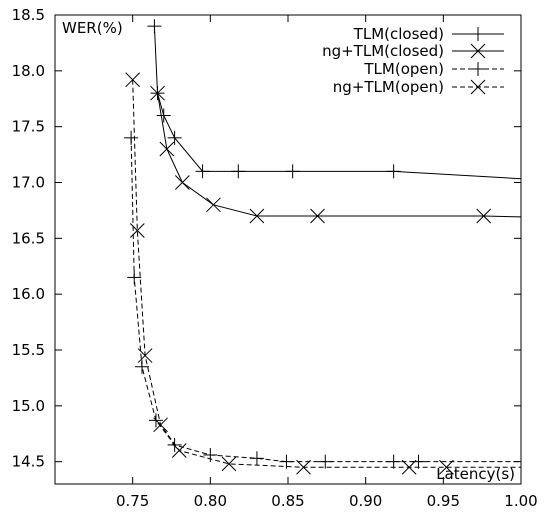 This screenshot has width=550, height=522. I want to click on x-tick-label: 0.90, so click(365, 501).